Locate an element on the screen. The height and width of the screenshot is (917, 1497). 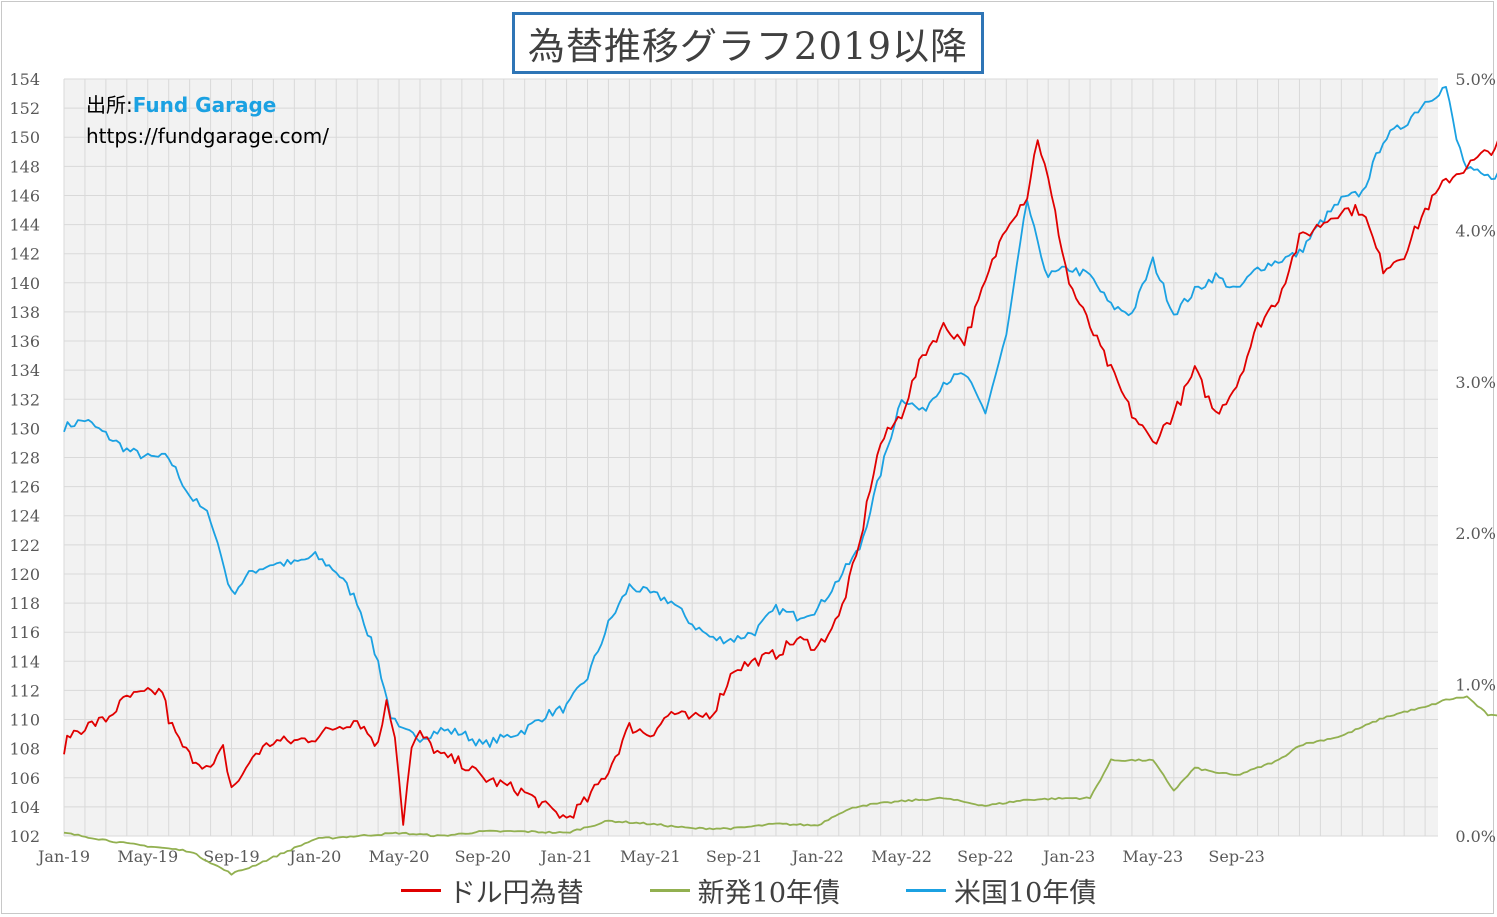
y-left-tick: 132 is located at coordinates (24, 399).